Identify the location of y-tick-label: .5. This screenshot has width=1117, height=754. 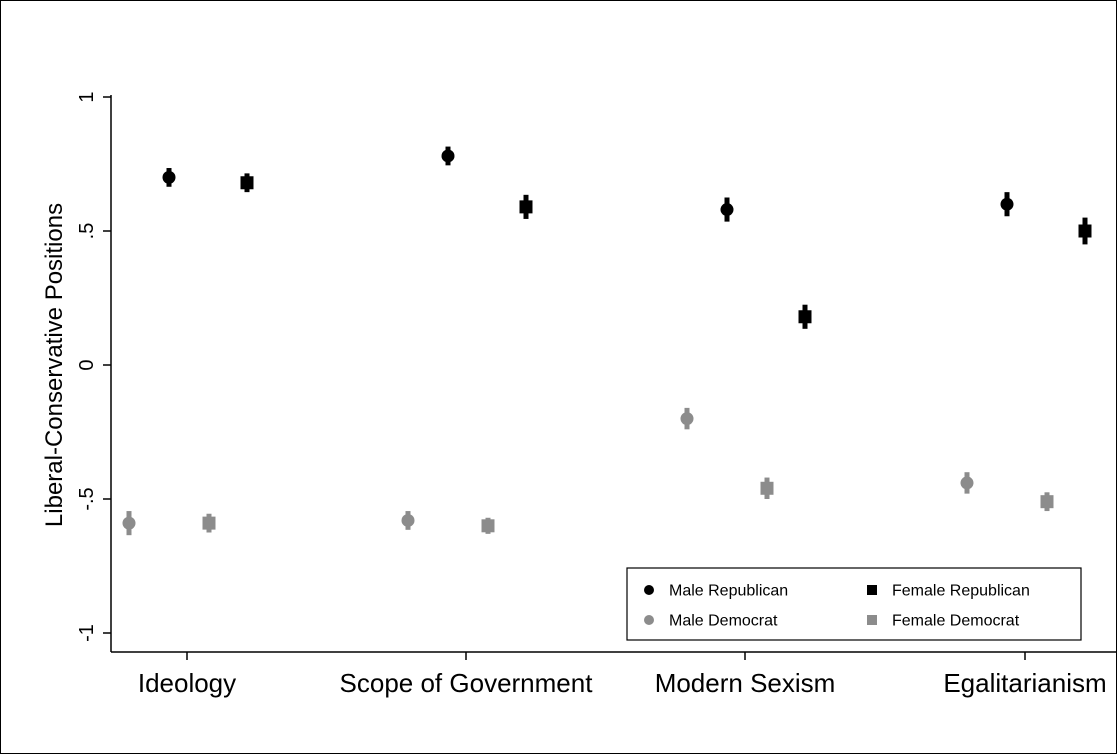
(87, 231).